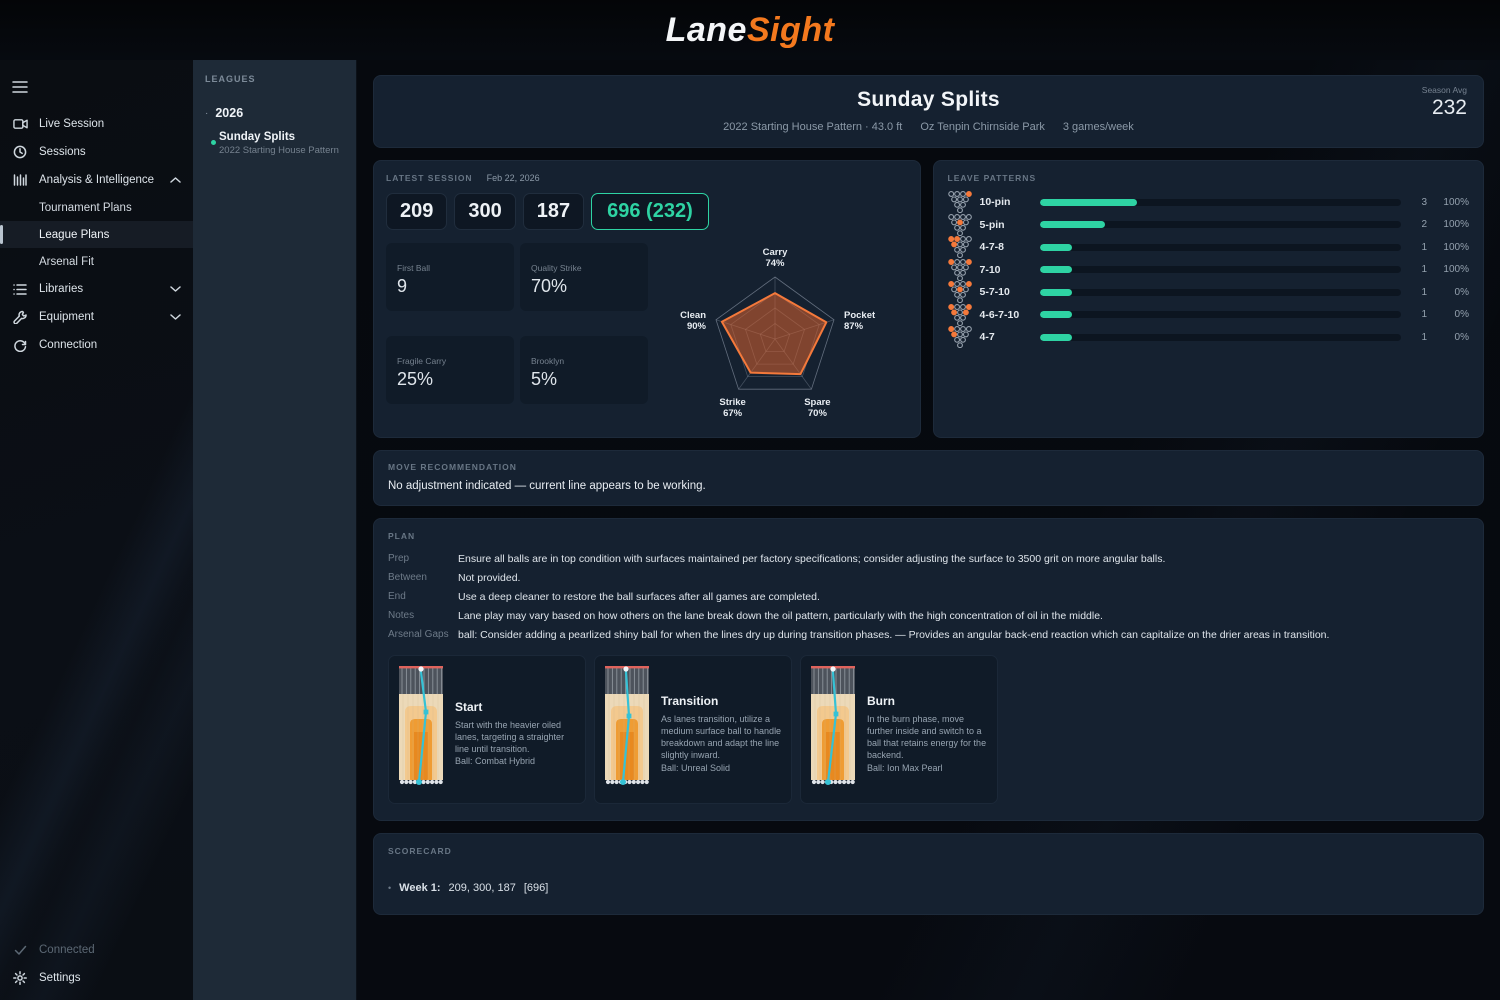  What do you see at coordinates (1220, 315) in the screenshot?
I see `leave-pattern-bar-track` at bounding box center [1220, 315].